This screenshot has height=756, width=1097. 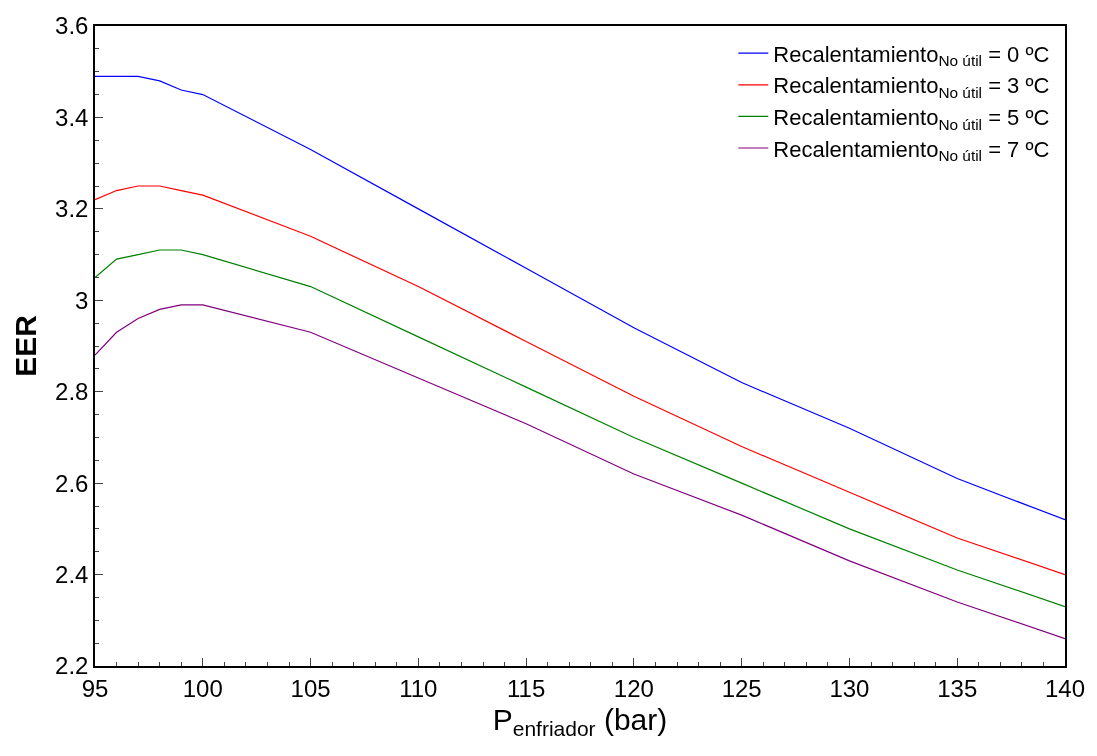 I want to click on y-tick-label: 3.2, so click(x=72, y=209).